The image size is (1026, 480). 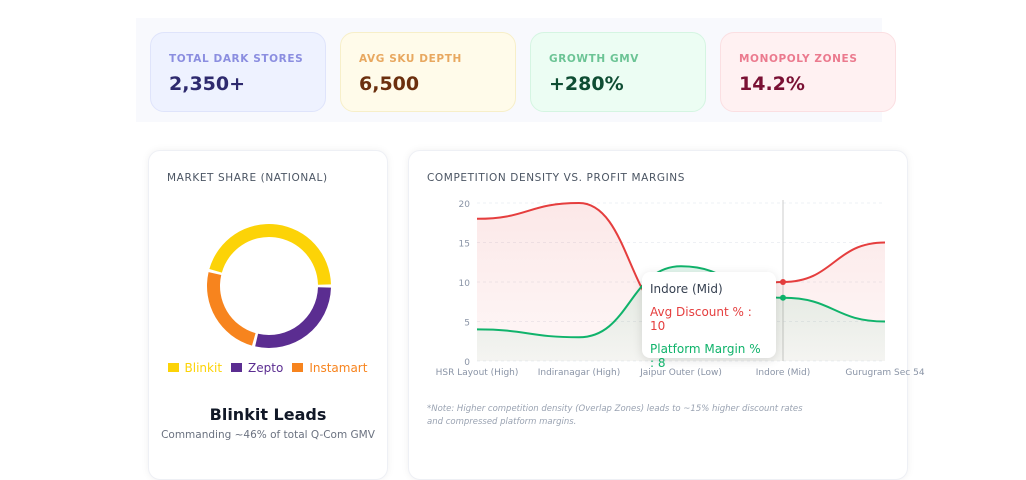 What do you see at coordinates (467, 363) in the screenshot?
I see `y-tick-label: 0` at bounding box center [467, 363].